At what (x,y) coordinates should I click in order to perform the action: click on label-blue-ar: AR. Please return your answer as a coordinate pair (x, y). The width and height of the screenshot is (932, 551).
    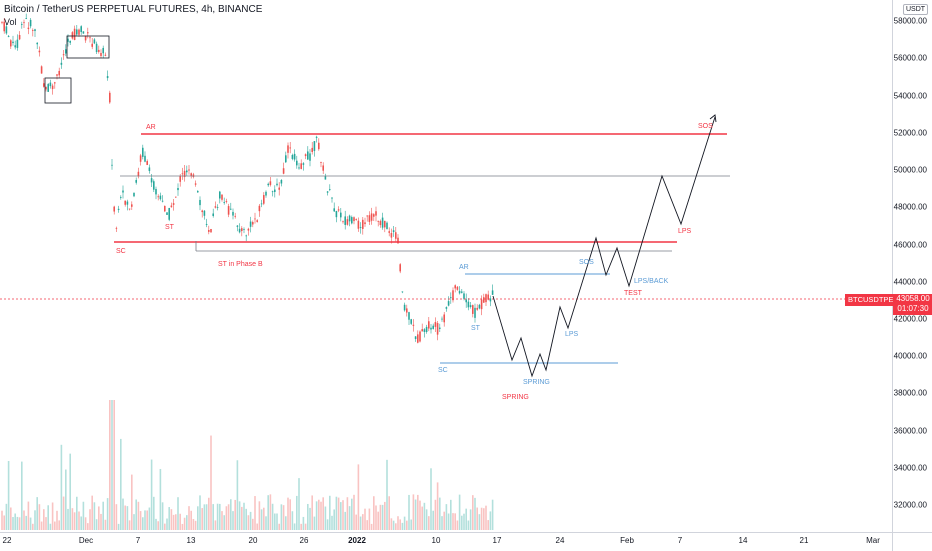
    Looking at the image, I should click on (464, 267).